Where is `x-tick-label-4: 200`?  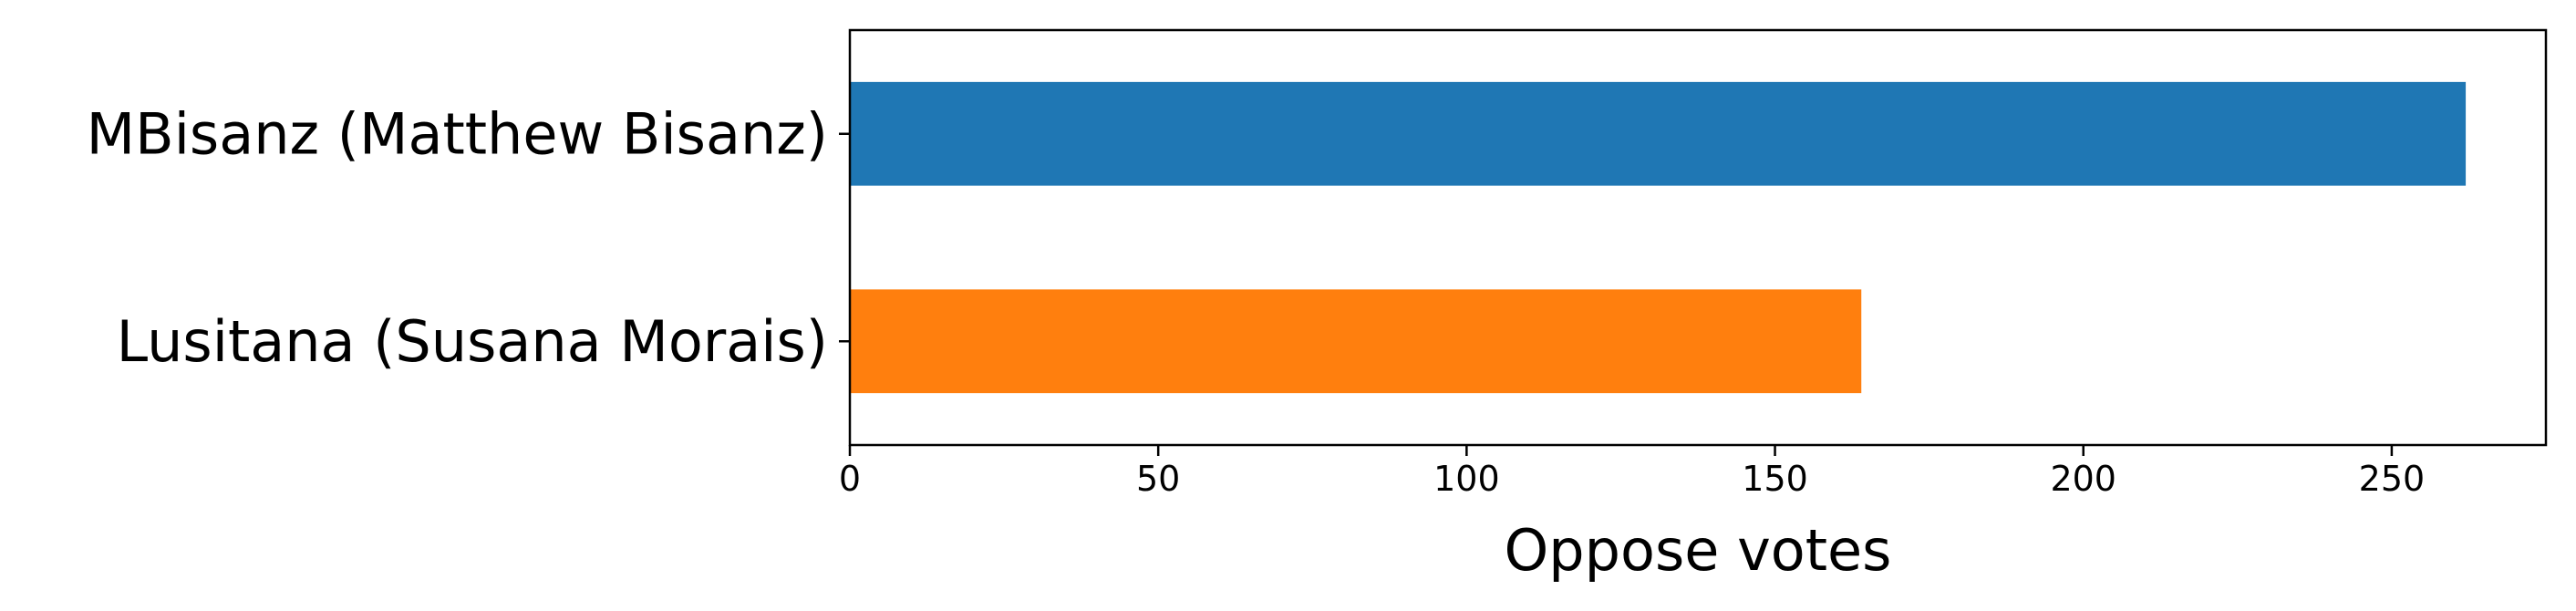 x-tick-label-4: 200 is located at coordinates (2083, 479).